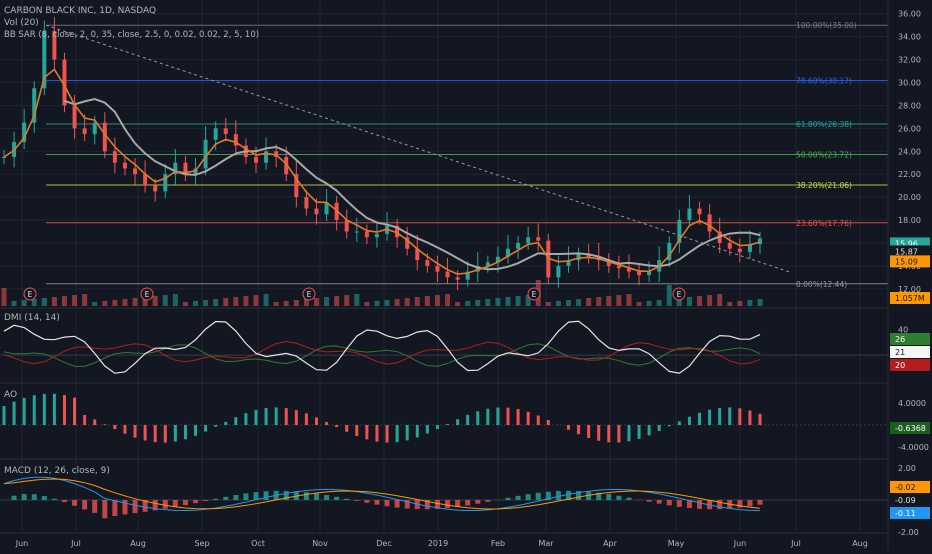 Image resolution: width=932 pixels, height=554 pixels. What do you see at coordinates (909, 37) in the screenshot?
I see `price-tick-label: 34.00` at bounding box center [909, 37].